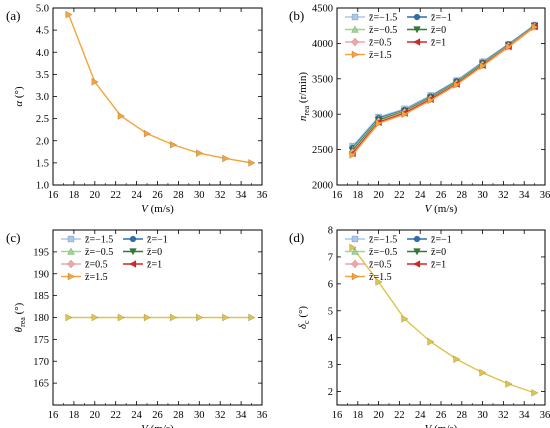 The image size is (550, 428). What do you see at coordinates (42, 141) in the screenshot?
I see `y-tick-label: 2.0` at bounding box center [42, 141].